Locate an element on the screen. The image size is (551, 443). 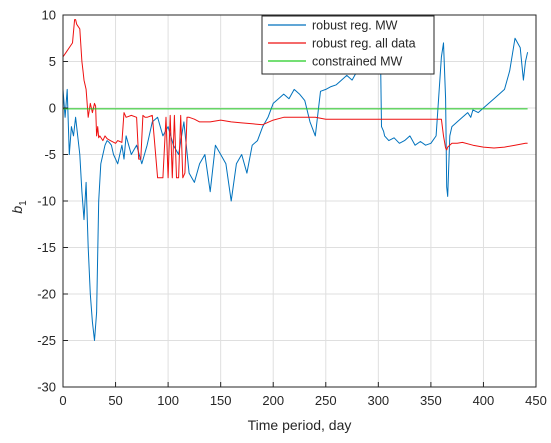
y-axis-label: b1 is located at coordinates (19, 207).